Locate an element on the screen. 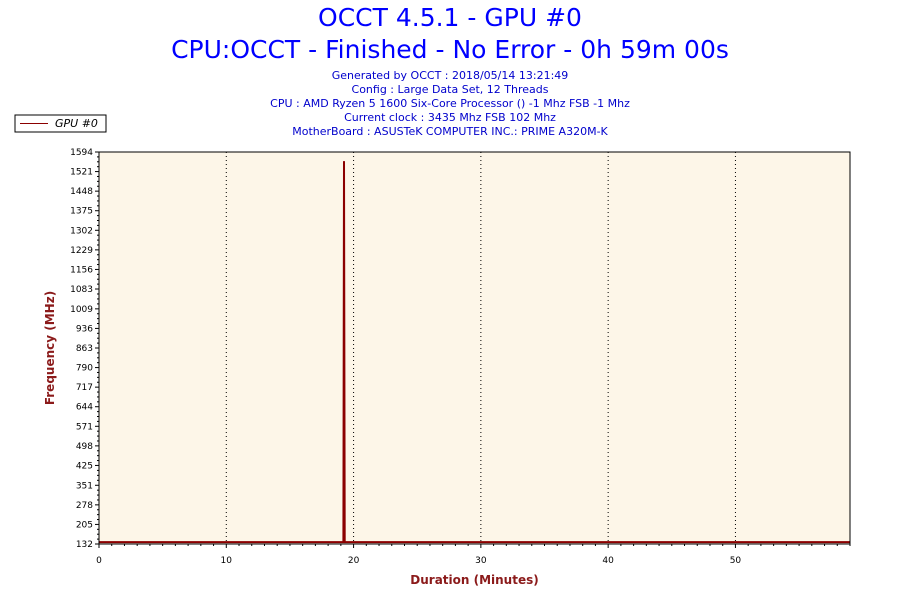  x-tick-label: 10 is located at coordinates (227, 561).